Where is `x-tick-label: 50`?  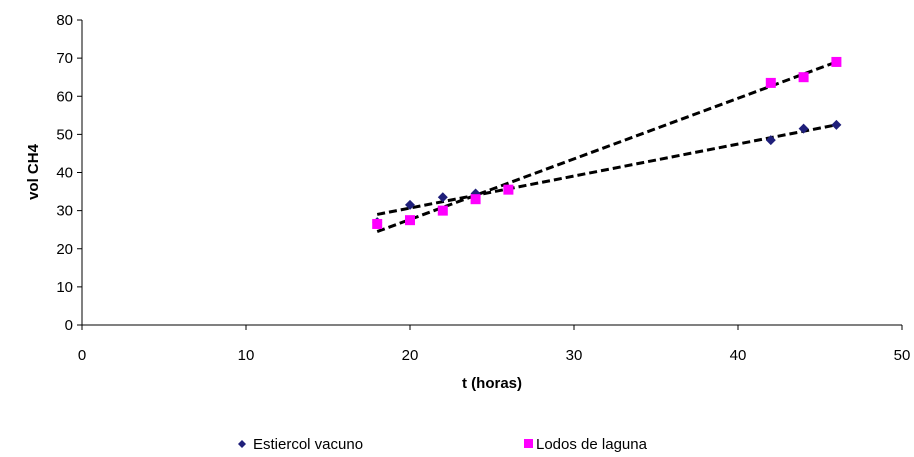
x-tick-label: 50 is located at coordinates (902, 355).